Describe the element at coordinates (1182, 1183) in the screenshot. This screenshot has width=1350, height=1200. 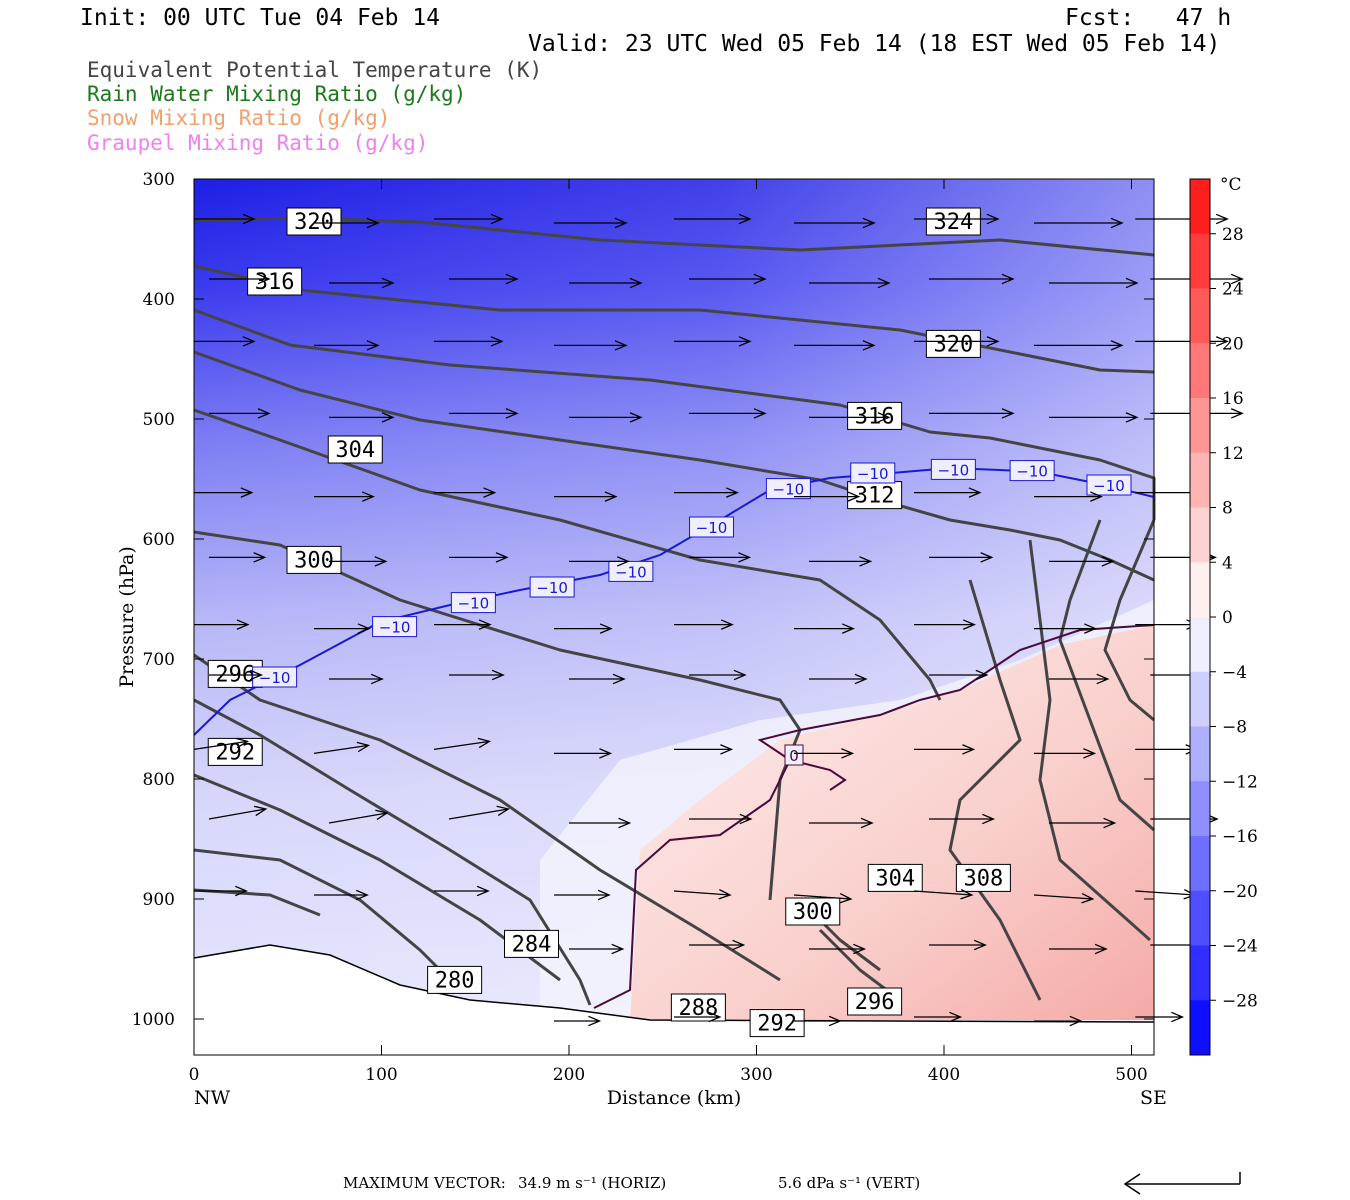
I see `reference-vector` at that location.